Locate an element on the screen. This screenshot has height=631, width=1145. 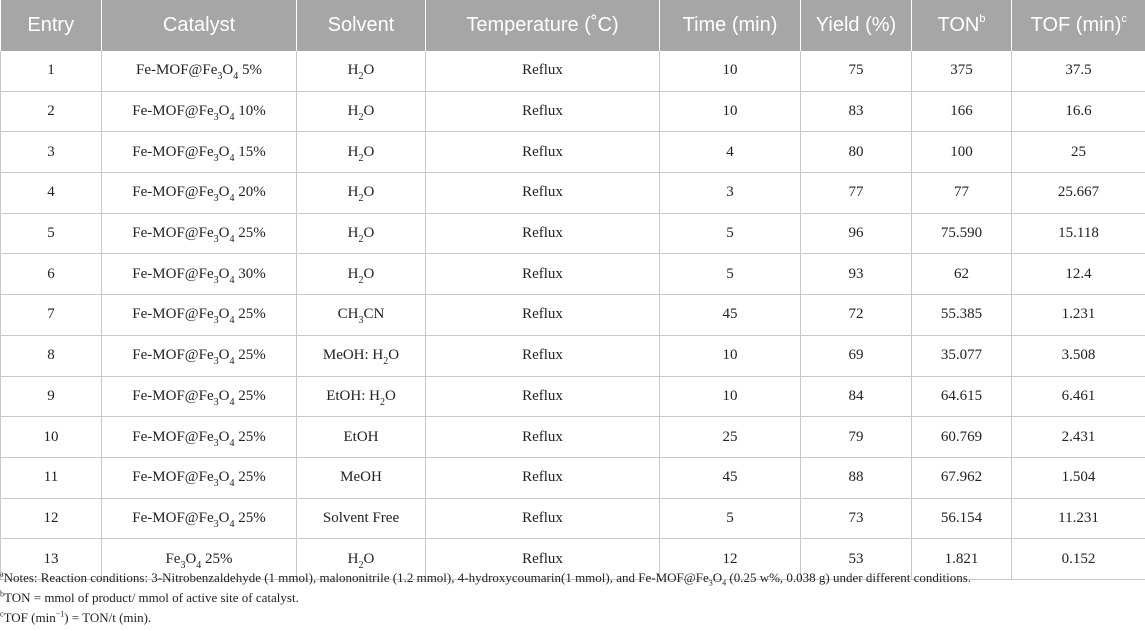
cell-solvent: MeOH is located at coordinates (361, 478).